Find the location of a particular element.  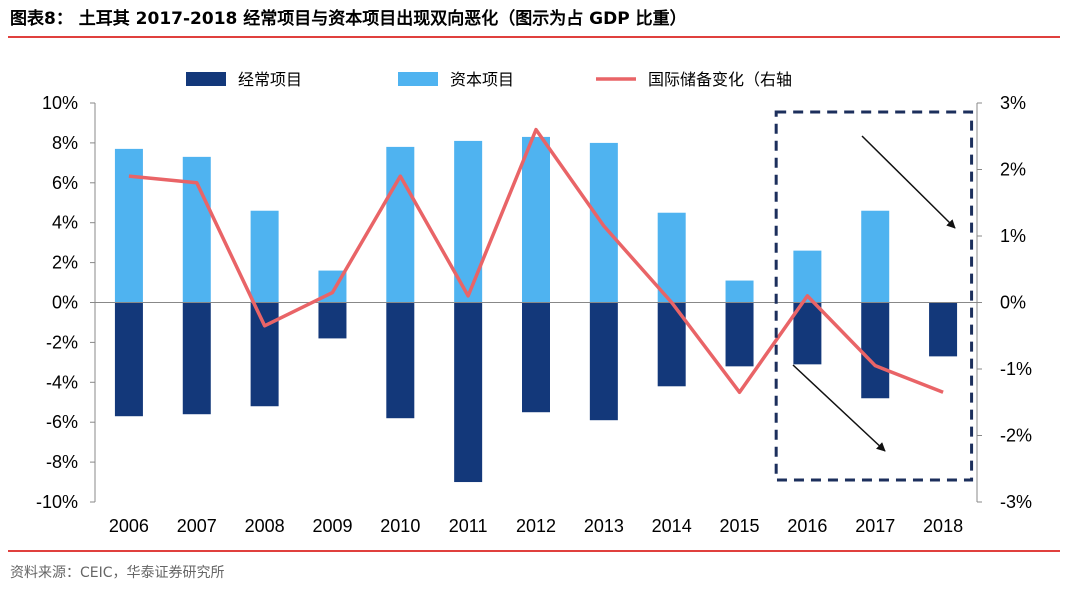

capital-bar-2012 is located at coordinates (536, 219).